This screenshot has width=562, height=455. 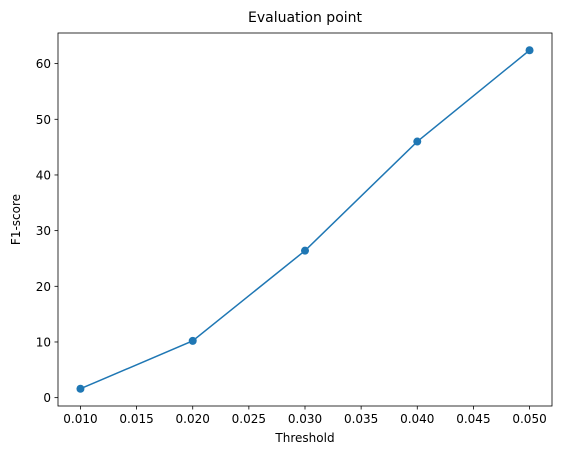 What do you see at coordinates (249, 419) in the screenshot?
I see `x-tick-label: 0.025` at bounding box center [249, 419].